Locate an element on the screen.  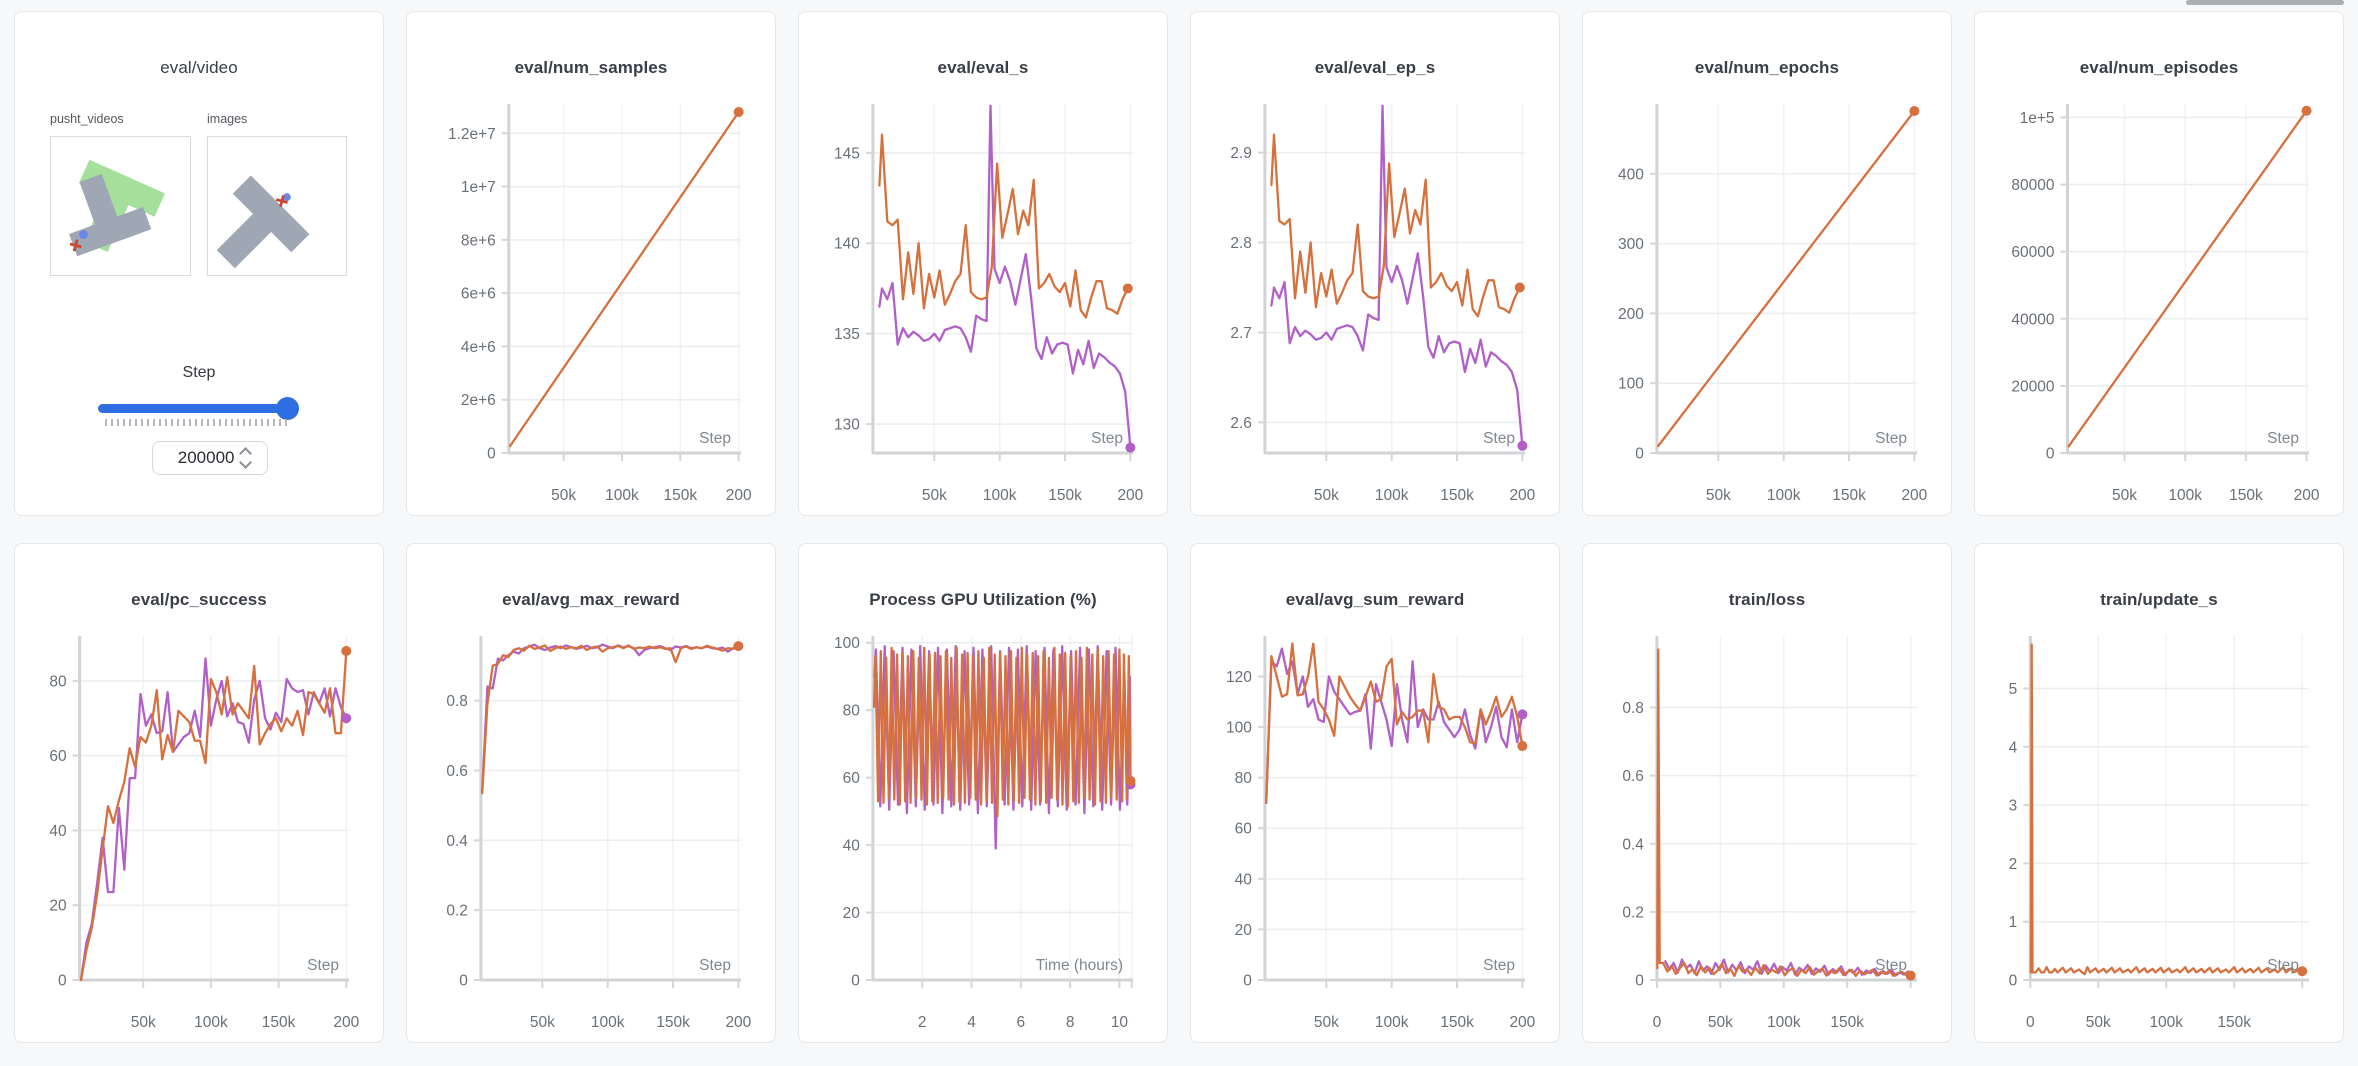
panel-title: eval/num_episodes is located at coordinates (2159, 67).